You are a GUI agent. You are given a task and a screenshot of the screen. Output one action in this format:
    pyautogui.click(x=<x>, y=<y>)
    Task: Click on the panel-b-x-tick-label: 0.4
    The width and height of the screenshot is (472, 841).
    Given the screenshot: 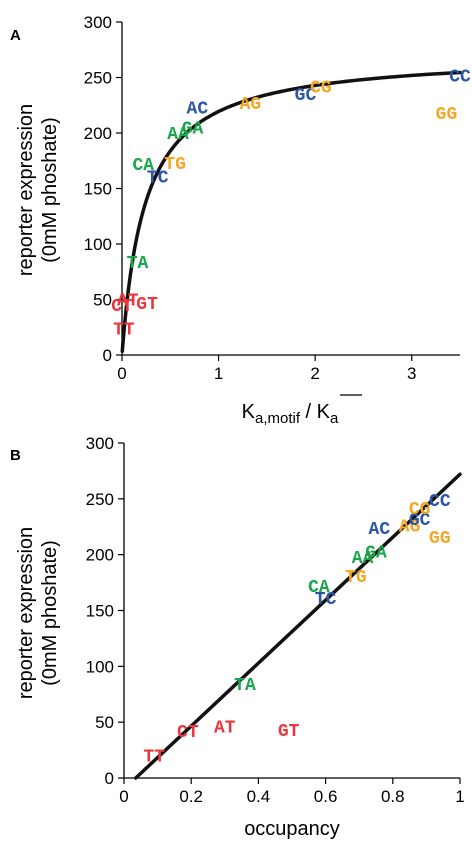 What is the action you would take?
    pyautogui.click(x=259, y=796)
    